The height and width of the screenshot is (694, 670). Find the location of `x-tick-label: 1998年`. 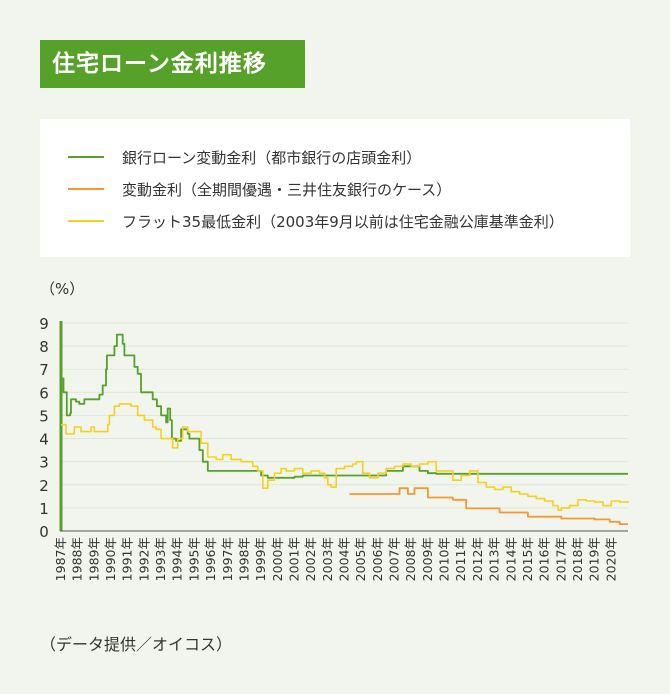

x-tick-label: 1998年 is located at coordinates (243, 559).